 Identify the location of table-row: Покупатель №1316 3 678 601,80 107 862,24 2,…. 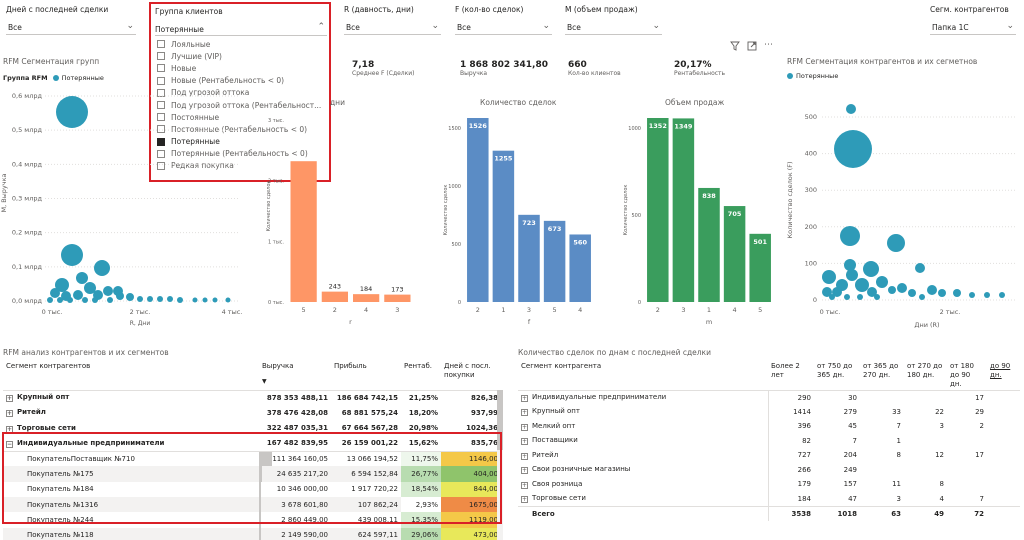
(252, 505).